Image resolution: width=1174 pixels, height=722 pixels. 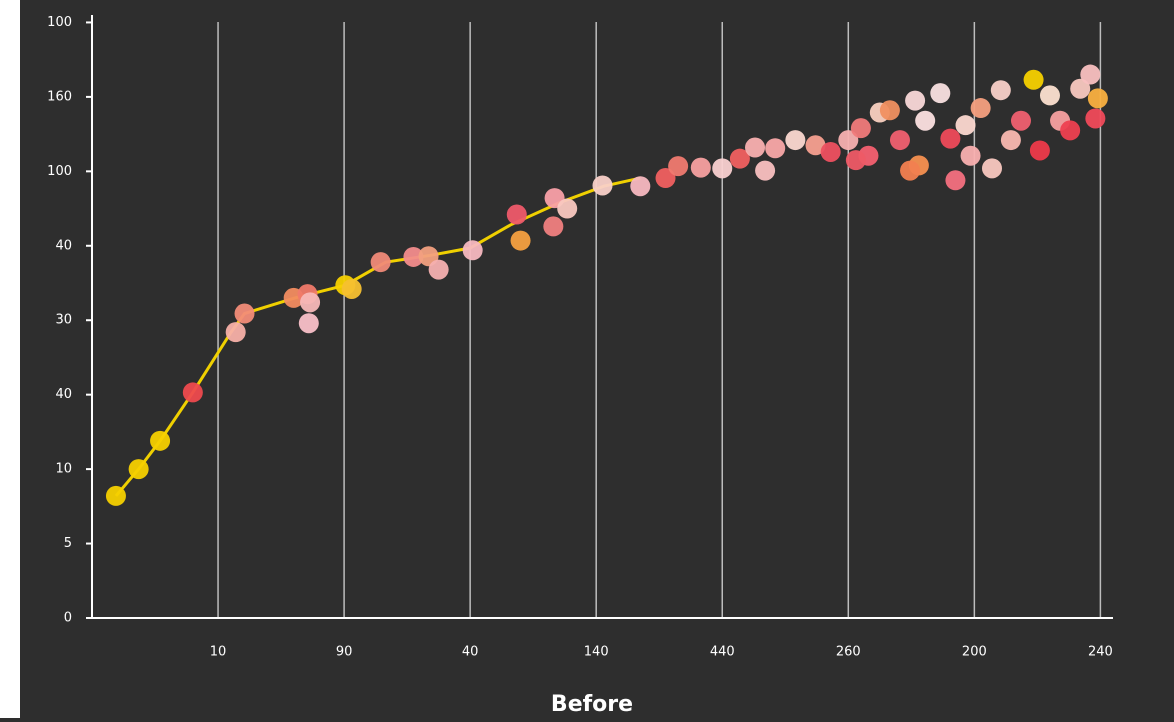 What do you see at coordinates (848, 652) in the screenshot?
I see `x-tick-label: 260` at bounding box center [848, 652].